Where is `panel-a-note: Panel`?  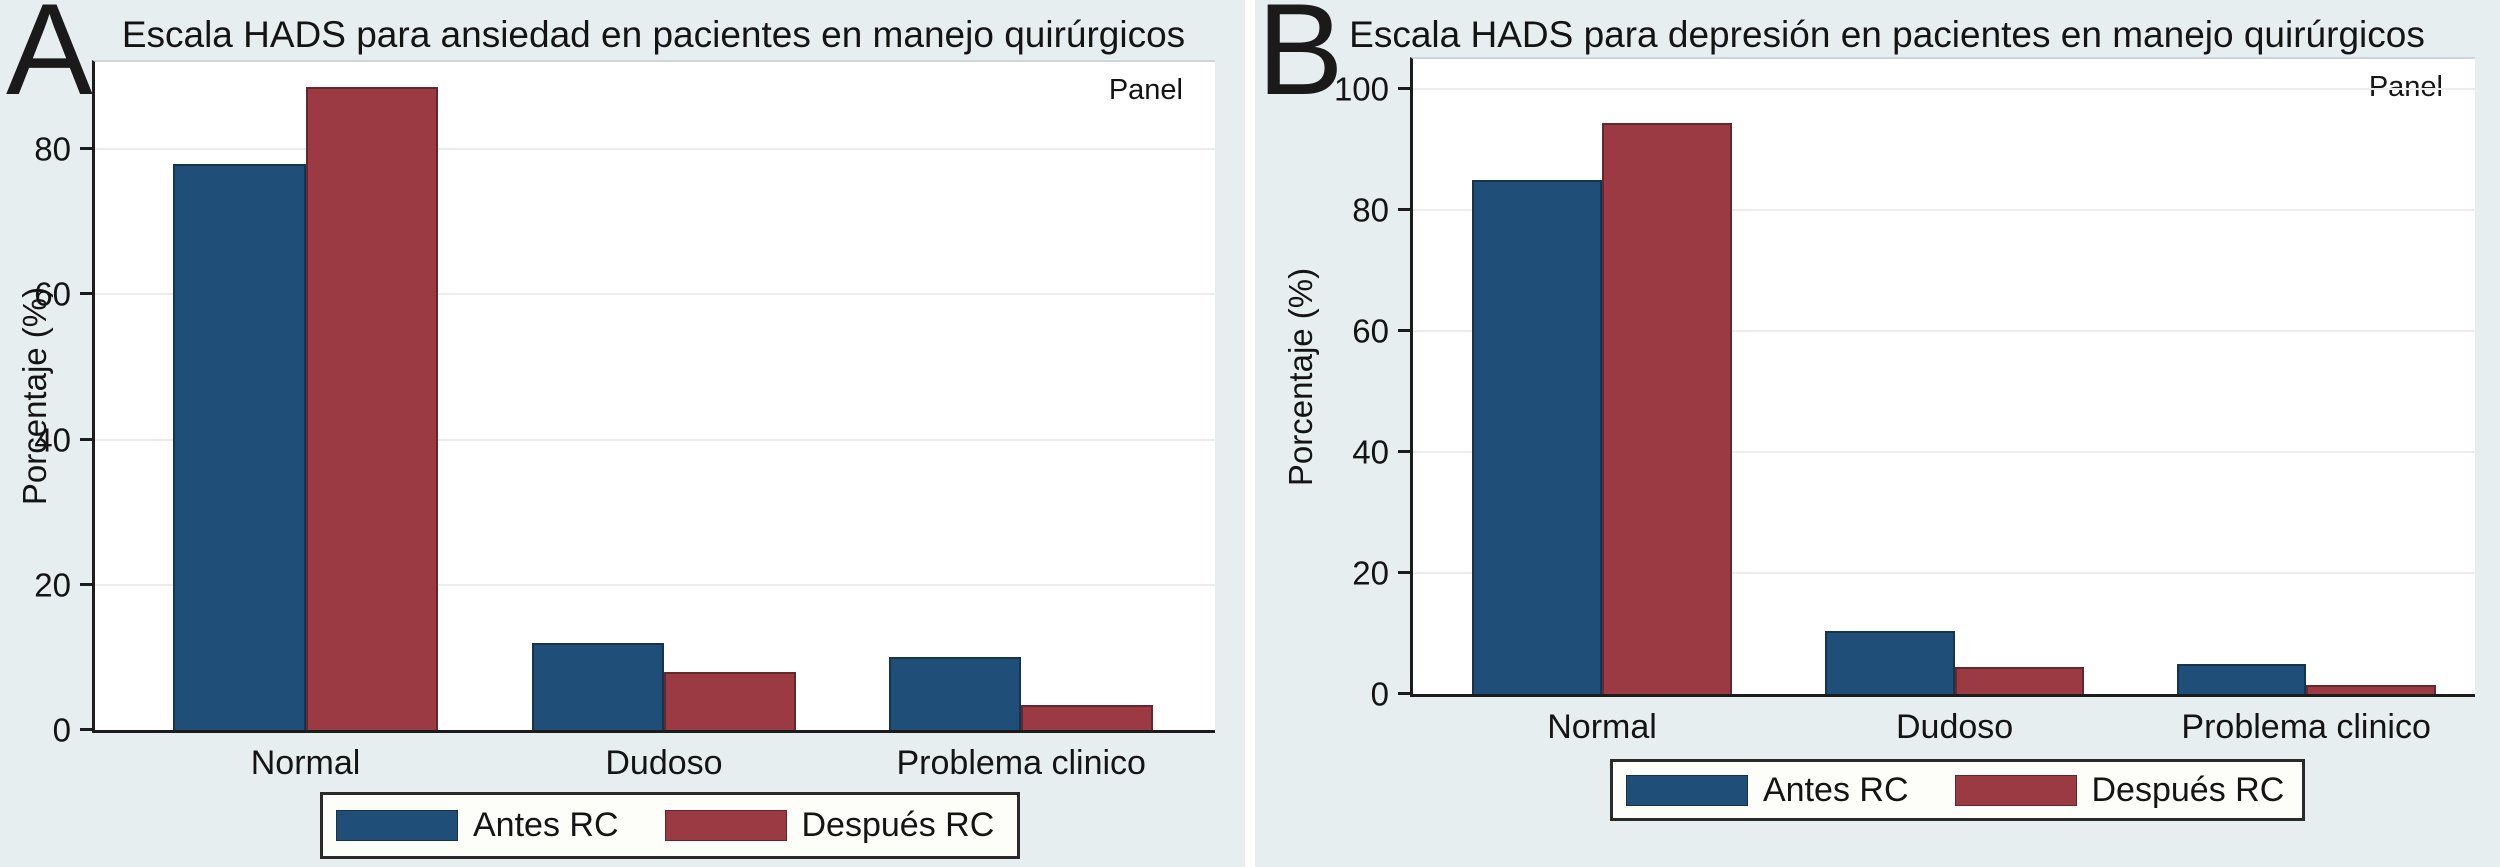 panel-a-note: Panel is located at coordinates (1145, 90).